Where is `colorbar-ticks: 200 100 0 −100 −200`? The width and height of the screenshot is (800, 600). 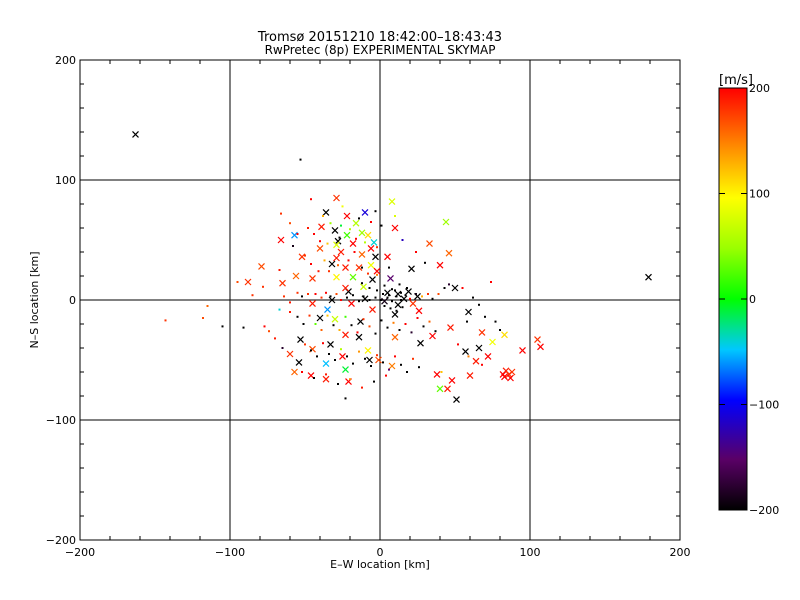
colorbar-ticks: 200 100 0 −100 −200 is located at coordinates (749, 299).